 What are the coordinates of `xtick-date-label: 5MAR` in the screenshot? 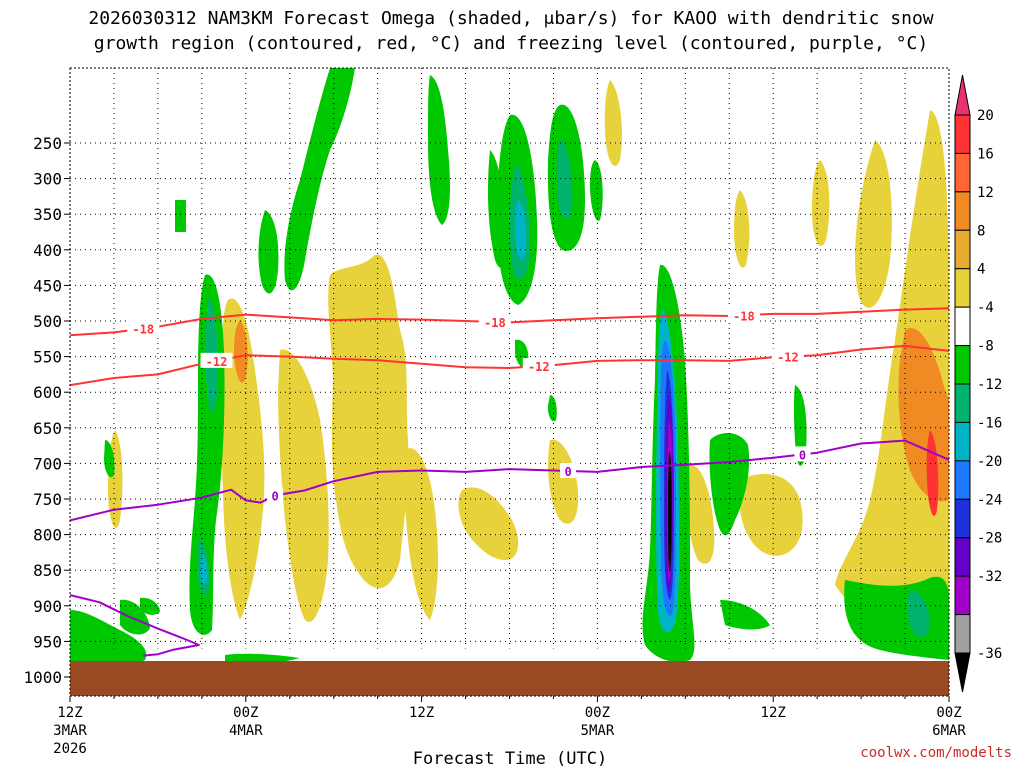 It's located at (598, 731).